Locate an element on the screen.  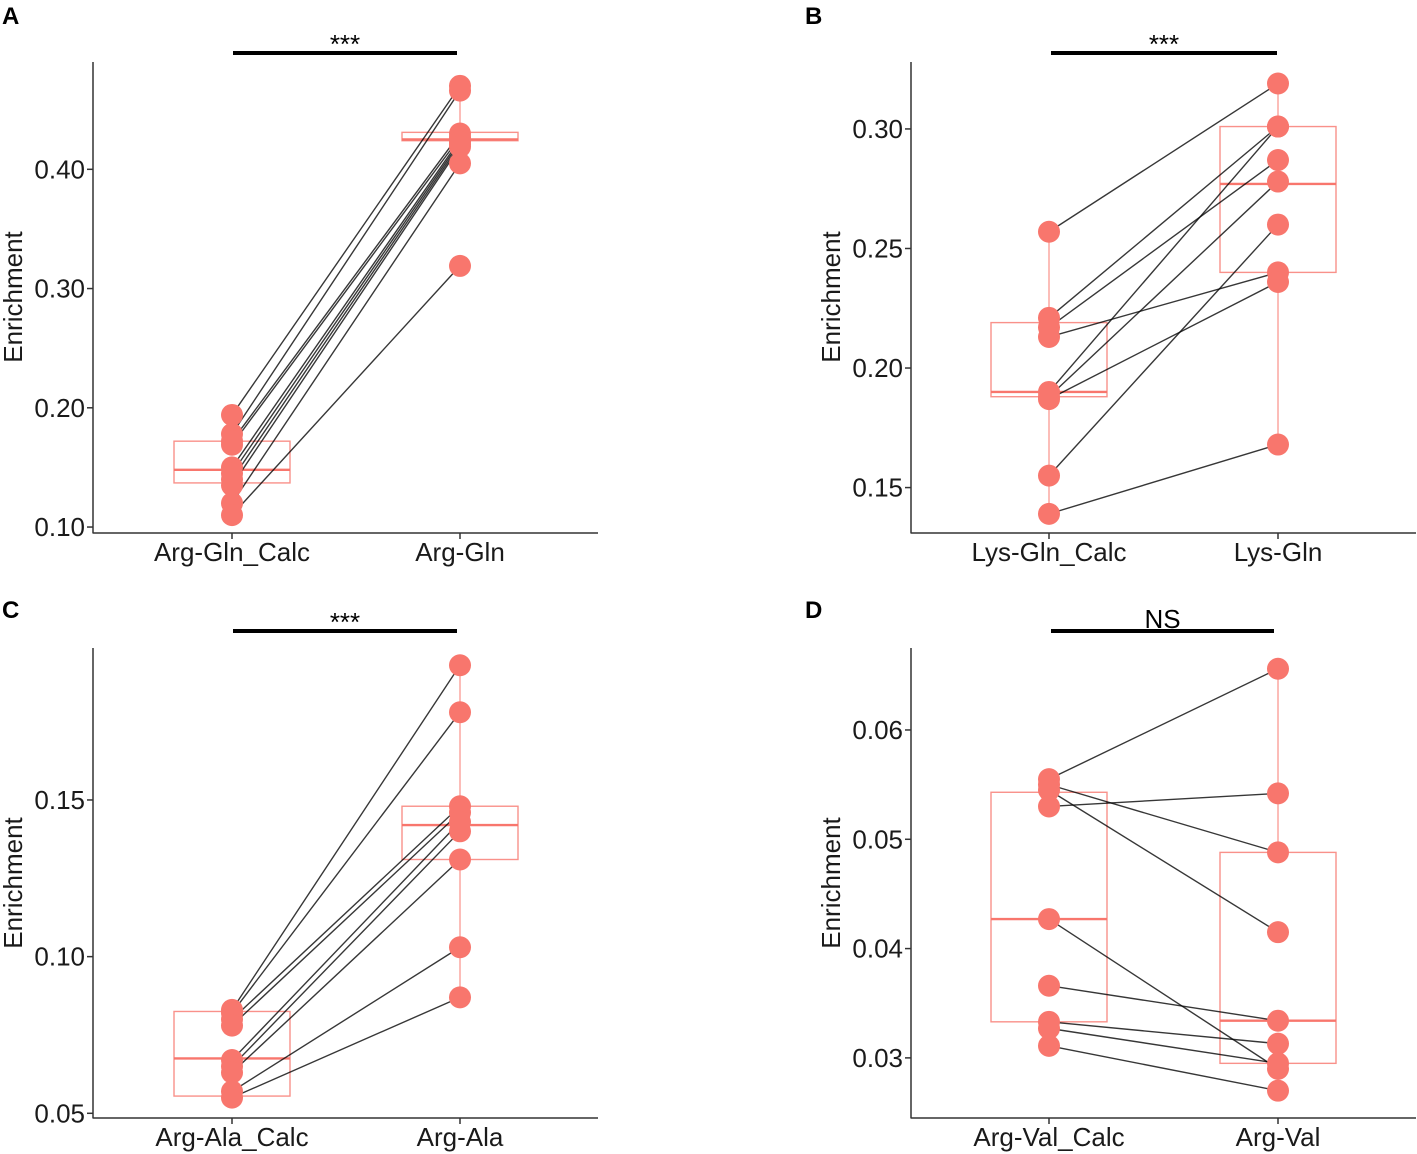
x-tick-label: Arg-Gln is located at coordinates (460, 552).